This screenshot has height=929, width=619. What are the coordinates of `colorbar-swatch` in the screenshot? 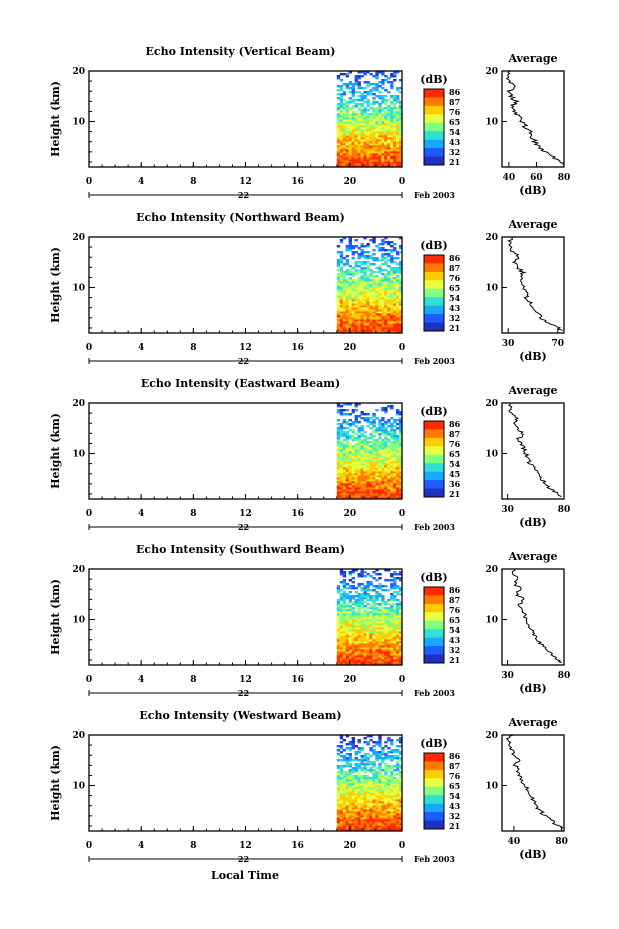 It's located at (434, 127).